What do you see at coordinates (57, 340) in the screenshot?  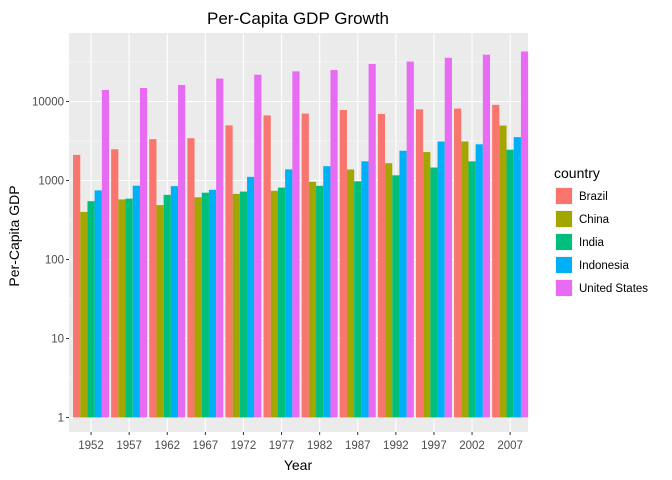 I see `y-tick-label: 10` at bounding box center [57, 340].